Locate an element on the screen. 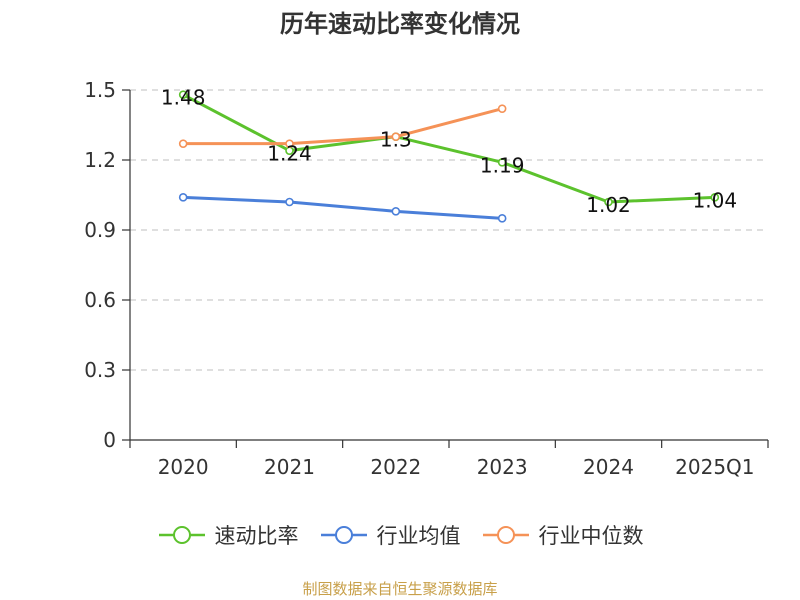  data-label: 1.04 is located at coordinates (715, 200).